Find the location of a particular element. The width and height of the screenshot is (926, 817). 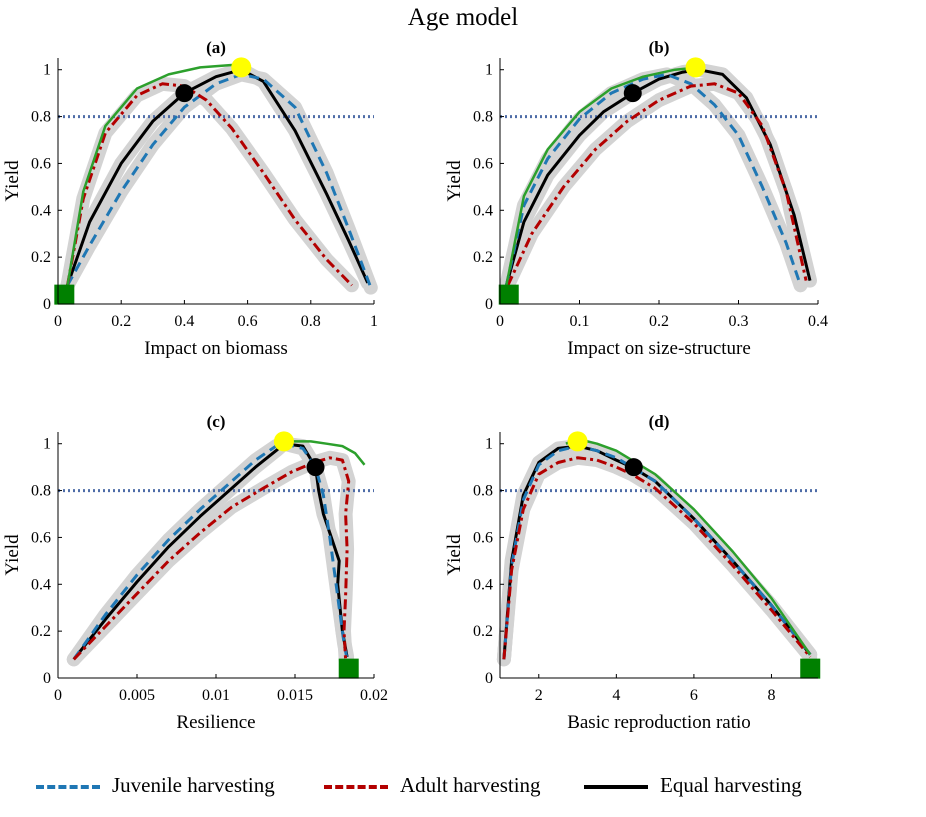

legend-label-equal: Equal harvesting is located at coordinates (731, 785).